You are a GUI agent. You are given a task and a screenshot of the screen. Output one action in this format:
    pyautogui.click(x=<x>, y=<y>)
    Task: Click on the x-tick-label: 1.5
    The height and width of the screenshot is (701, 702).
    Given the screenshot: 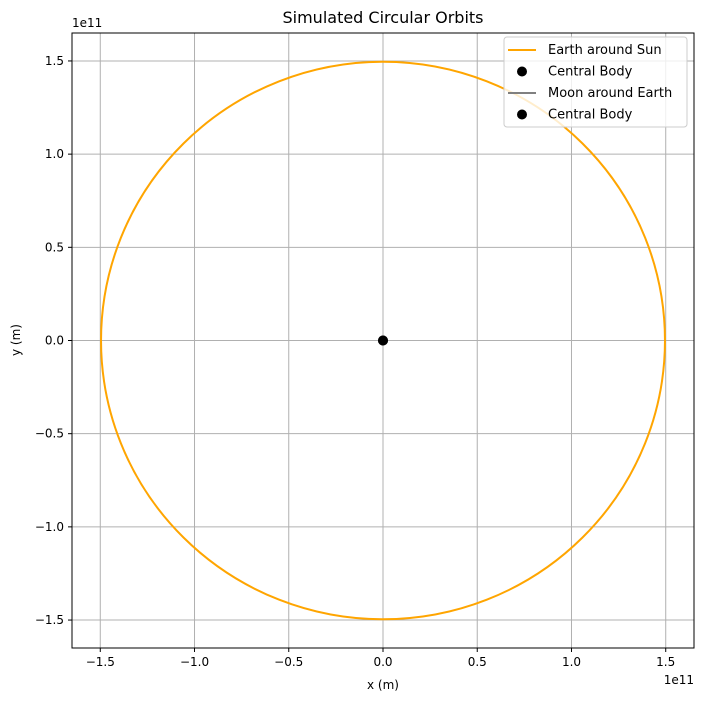 What is the action you would take?
    pyautogui.click(x=665, y=662)
    